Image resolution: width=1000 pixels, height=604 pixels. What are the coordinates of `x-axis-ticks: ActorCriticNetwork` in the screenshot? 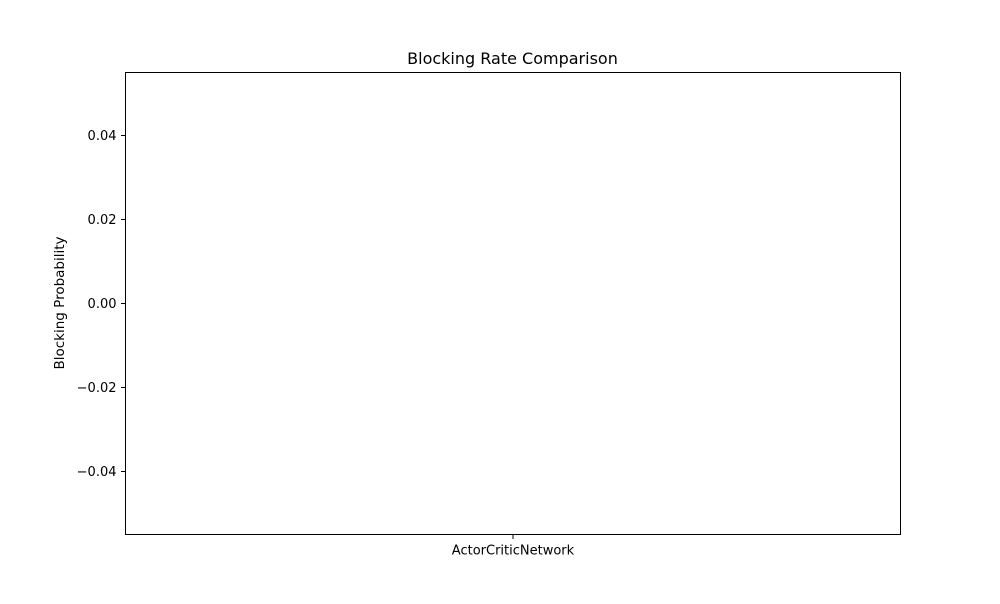 It's located at (513, 546).